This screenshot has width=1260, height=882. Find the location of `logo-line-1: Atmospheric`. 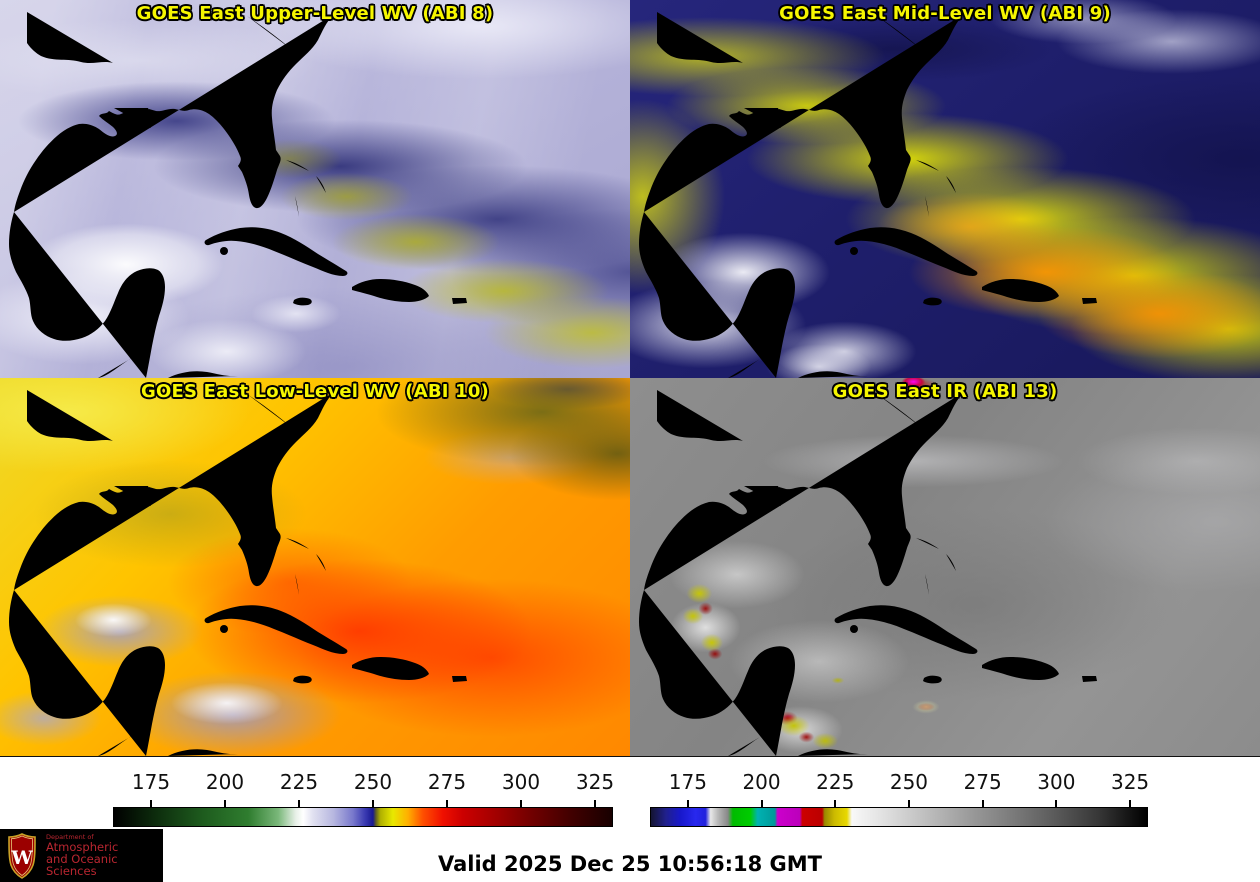

logo-line-1: Atmospheric is located at coordinates (82, 846).